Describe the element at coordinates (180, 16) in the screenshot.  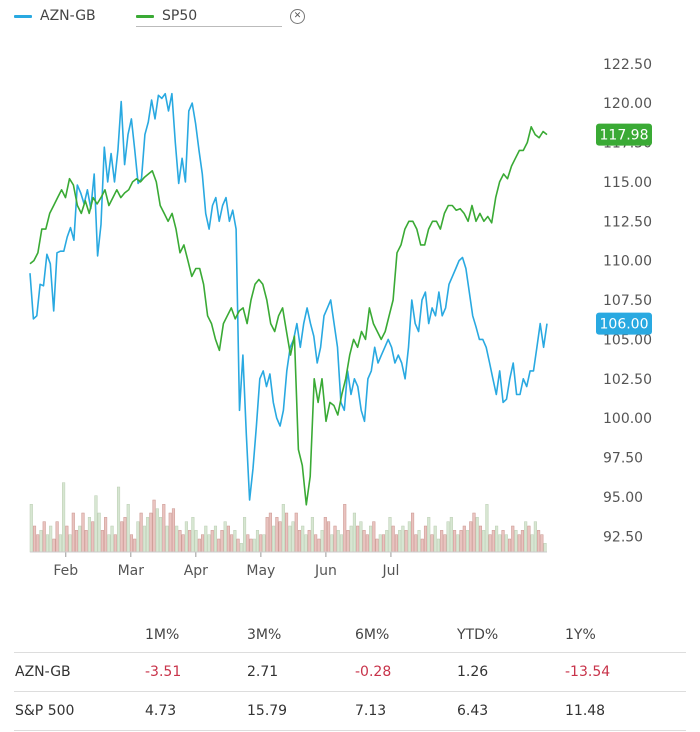
I see `legend-label-compare: SP50` at that location.